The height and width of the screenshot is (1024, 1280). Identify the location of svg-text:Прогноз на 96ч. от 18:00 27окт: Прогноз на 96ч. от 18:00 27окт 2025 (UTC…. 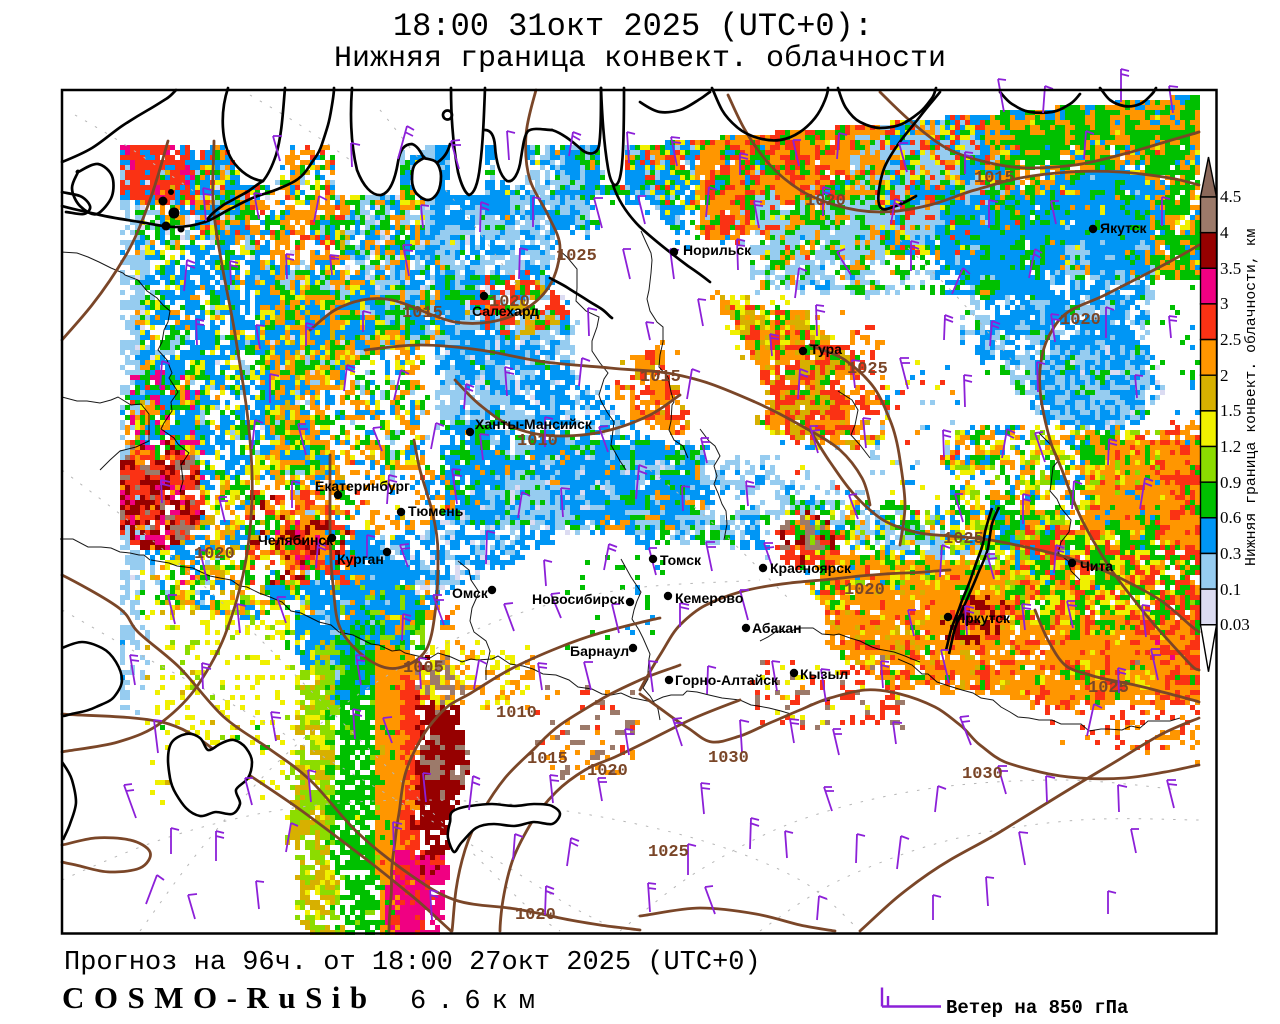
(412, 963).